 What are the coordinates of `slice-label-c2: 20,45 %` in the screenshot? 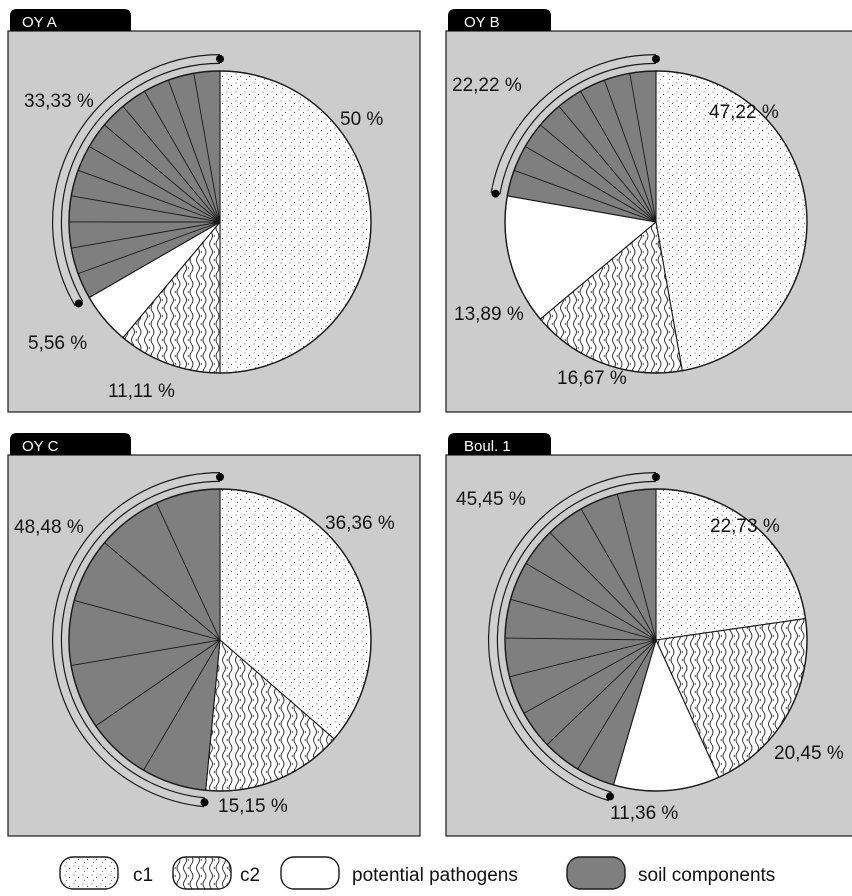 It's located at (809, 753).